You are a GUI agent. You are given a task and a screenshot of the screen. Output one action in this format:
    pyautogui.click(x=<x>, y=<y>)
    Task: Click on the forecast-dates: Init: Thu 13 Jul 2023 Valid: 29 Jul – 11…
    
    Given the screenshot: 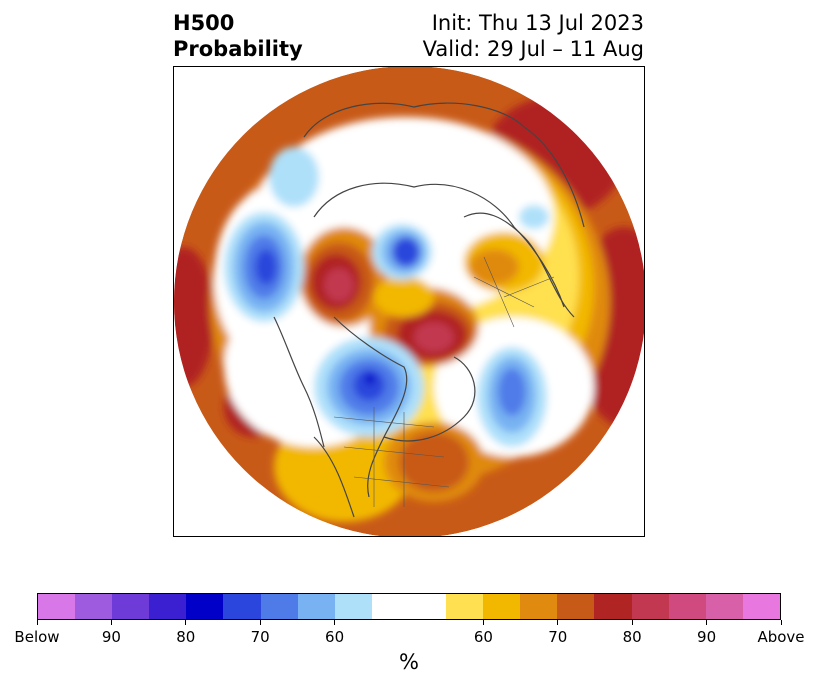 What is the action you would take?
    pyautogui.click(x=533, y=36)
    